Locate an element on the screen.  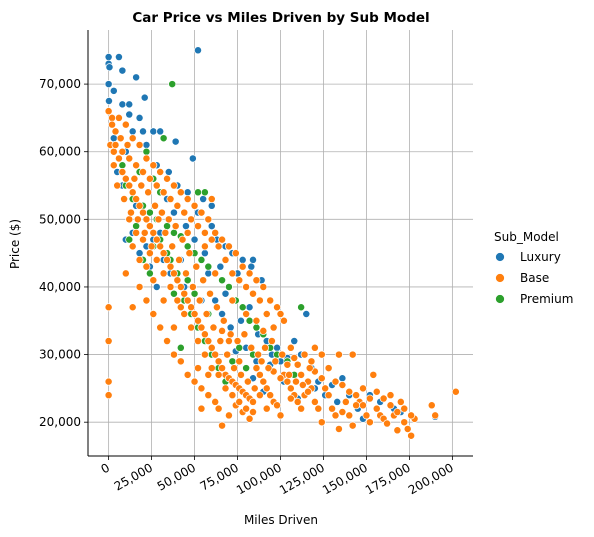
legend-marker is located at coordinates (500, 278).